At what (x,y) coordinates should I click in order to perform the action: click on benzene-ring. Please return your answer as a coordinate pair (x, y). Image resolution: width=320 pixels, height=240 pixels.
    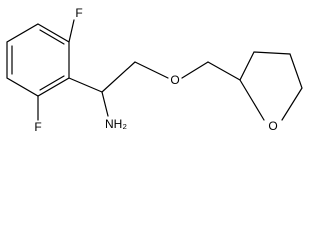
    Looking at the image, I should click on (38, 60).